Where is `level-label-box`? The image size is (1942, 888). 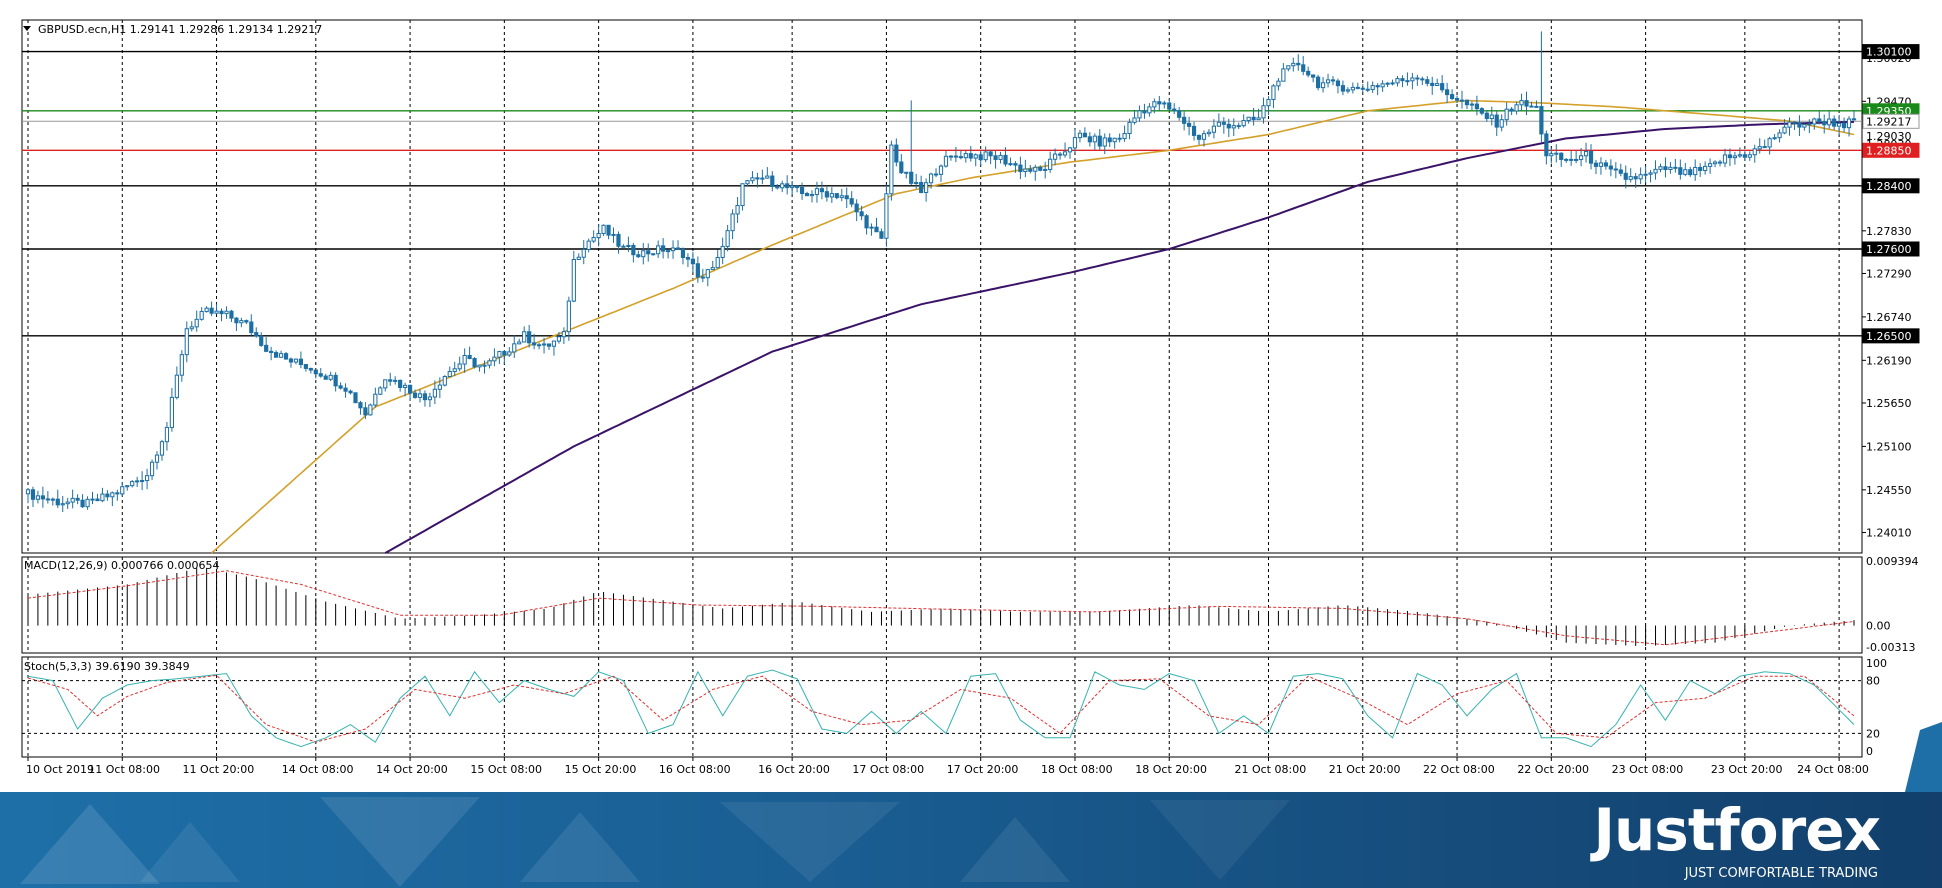
level-label-box is located at coordinates (1891, 121).